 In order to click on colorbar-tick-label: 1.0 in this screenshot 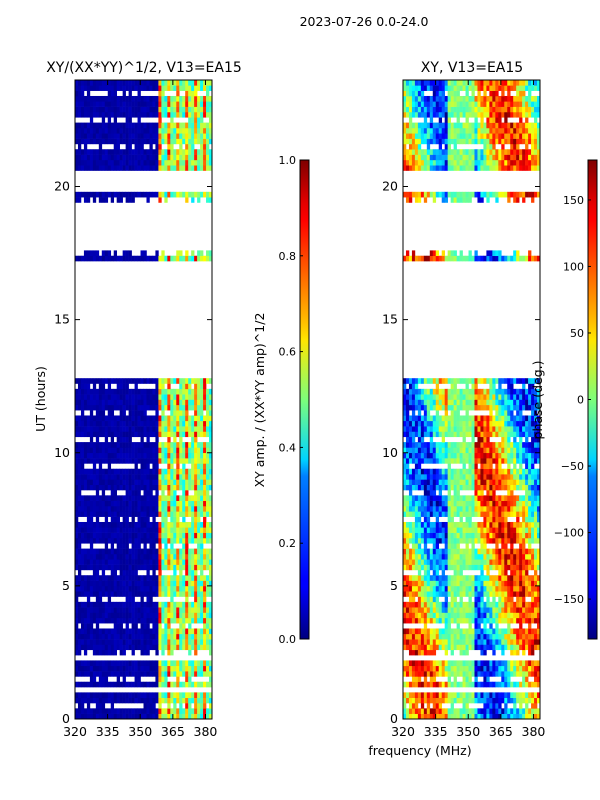, I will do `click(288, 160)`.